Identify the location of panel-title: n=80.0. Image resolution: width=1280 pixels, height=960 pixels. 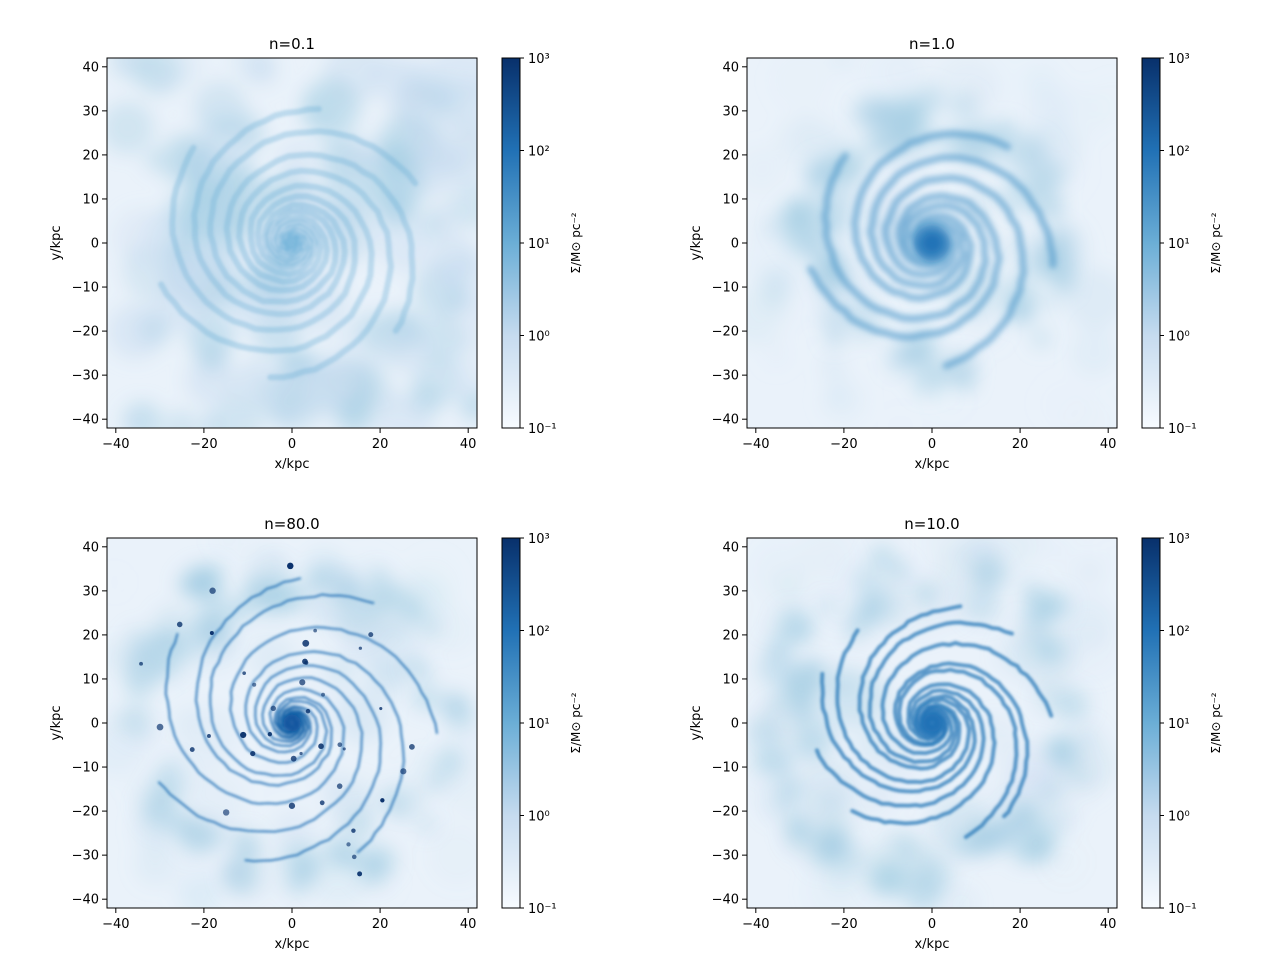
(291, 524).